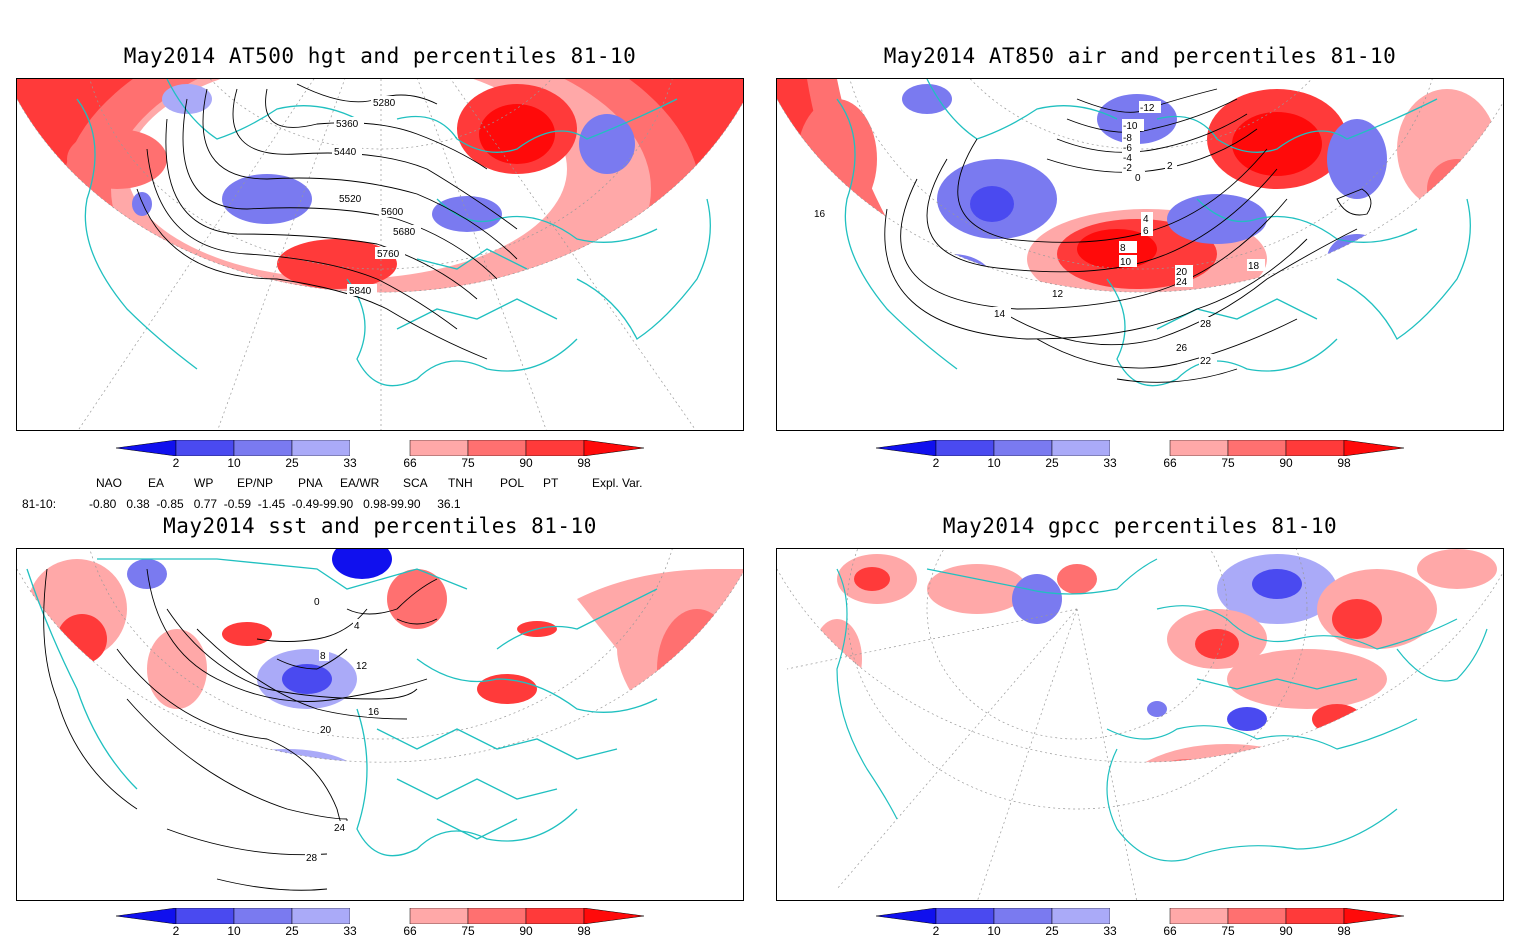 This screenshot has height=942, width=1520. What do you see at coordinates (1127, 148) in the screenshot?
I see `svg-text: -6` at bounding box center [1127, 148].